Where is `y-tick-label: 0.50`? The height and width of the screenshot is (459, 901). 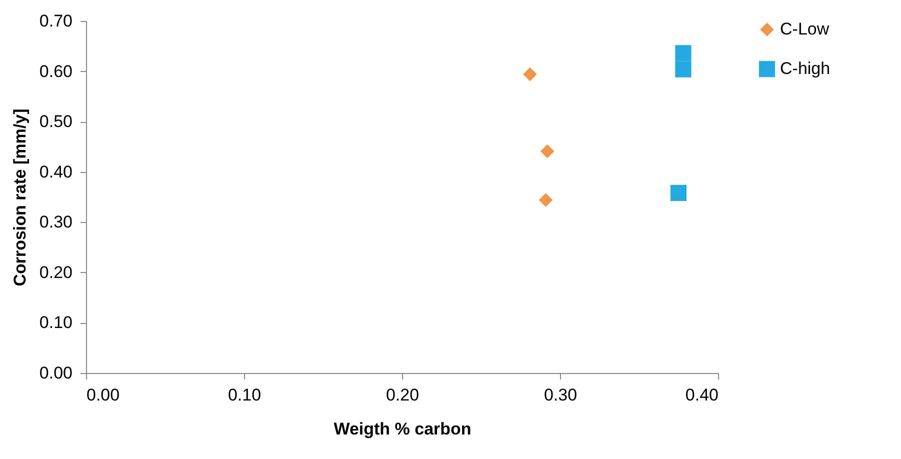
y-tick-label: 0.50 is located at coordinates (55, 122).